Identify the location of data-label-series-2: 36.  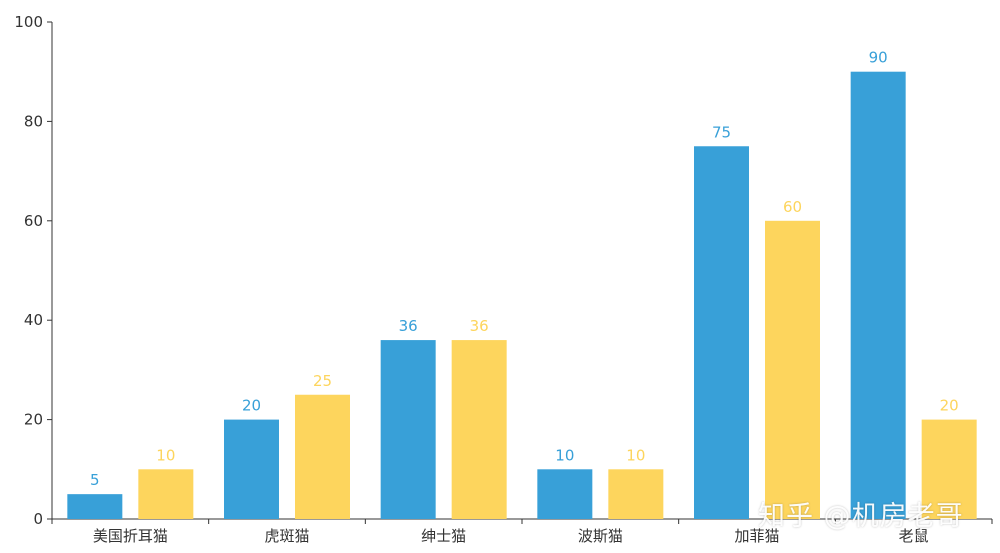
(479, 326).